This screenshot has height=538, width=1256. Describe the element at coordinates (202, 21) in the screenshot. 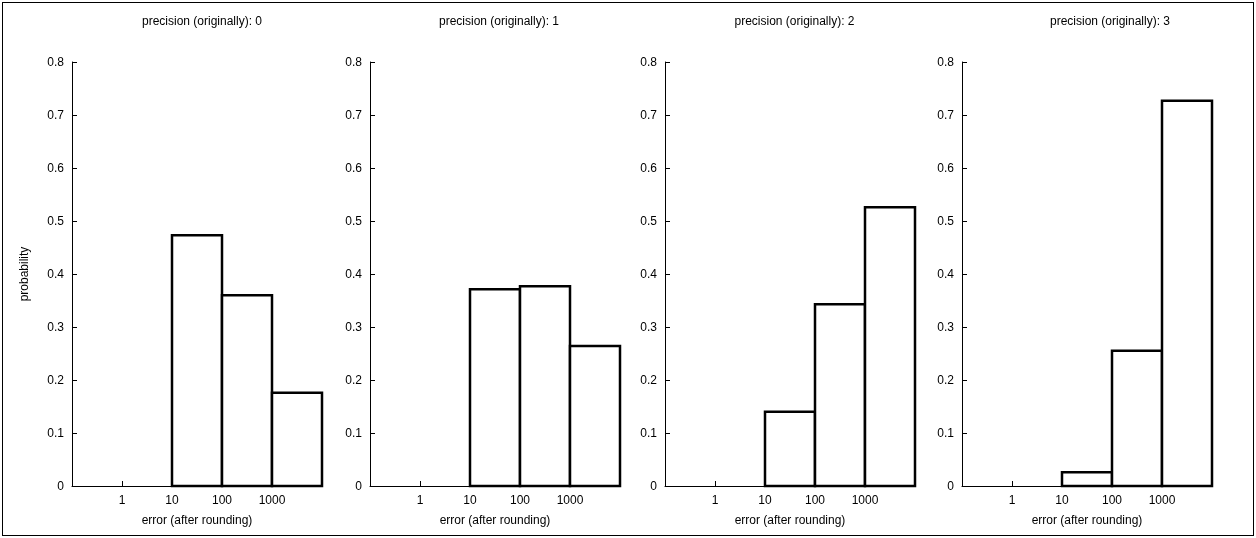

I see `chart-title: precision (originally): 0` at that location.